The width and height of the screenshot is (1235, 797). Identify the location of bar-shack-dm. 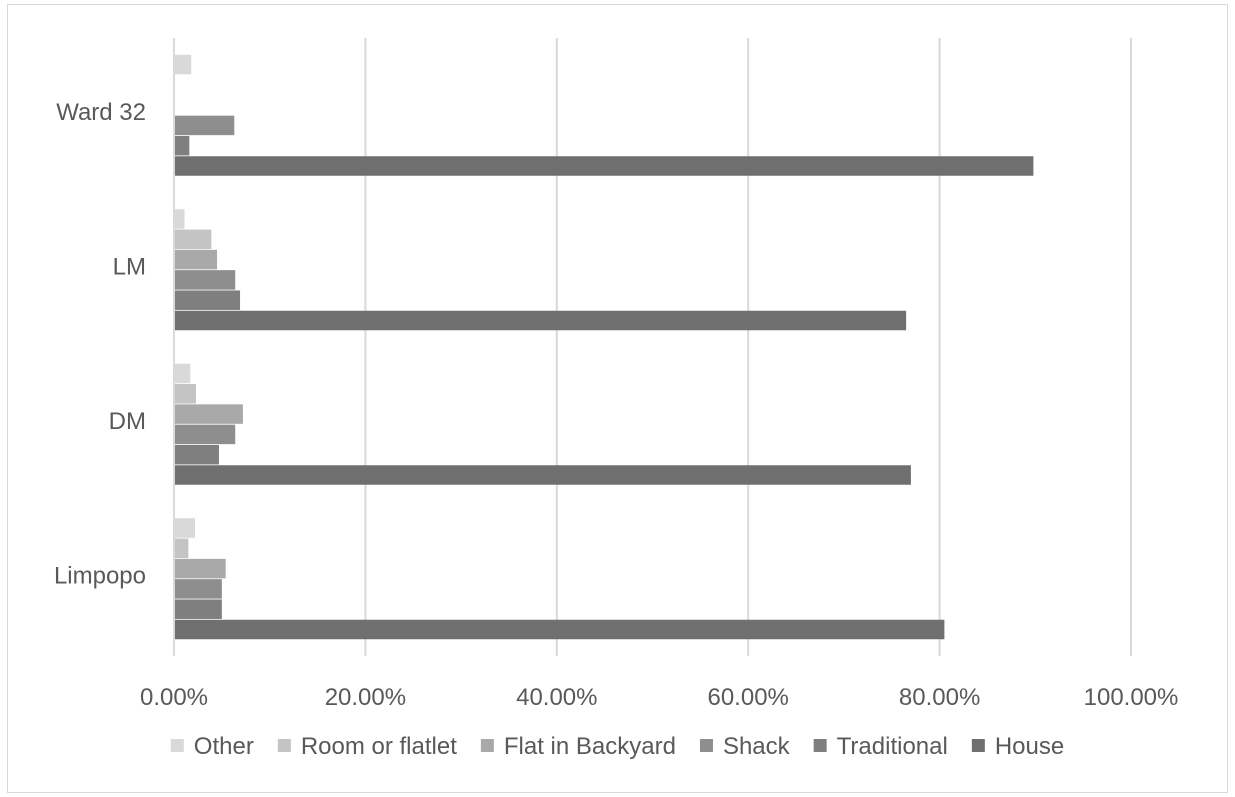
(205, 434).